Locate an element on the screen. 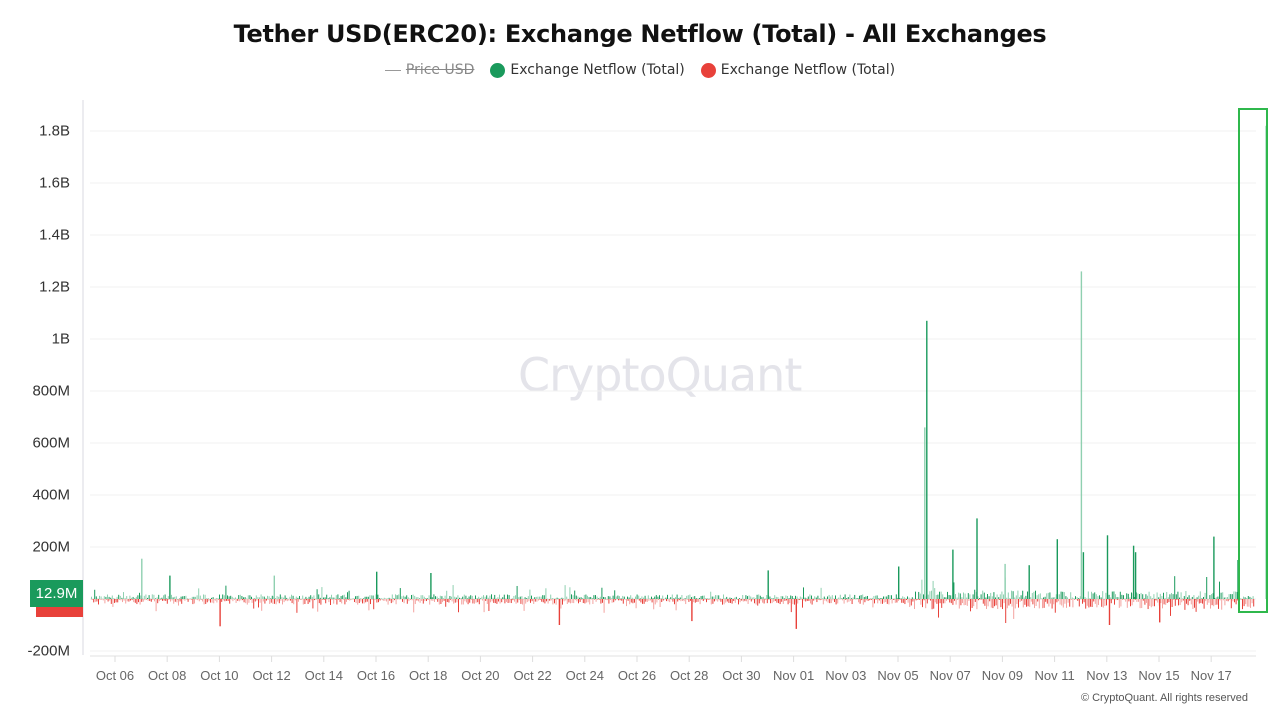  legend-item-netflow-negative: Exchange Netflow (Total) is located at coordinates (798, 70).